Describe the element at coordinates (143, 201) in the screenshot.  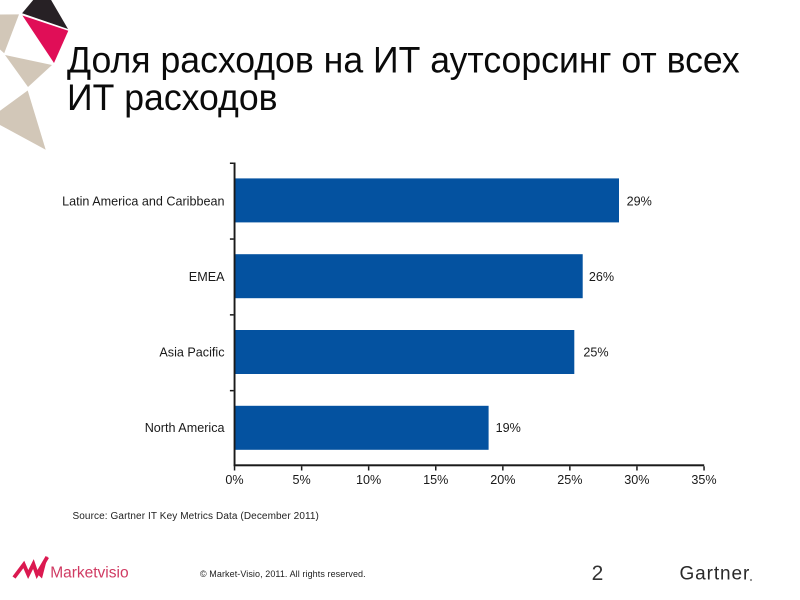
I see `svg-text: Latin America and Caribbean` at that location.